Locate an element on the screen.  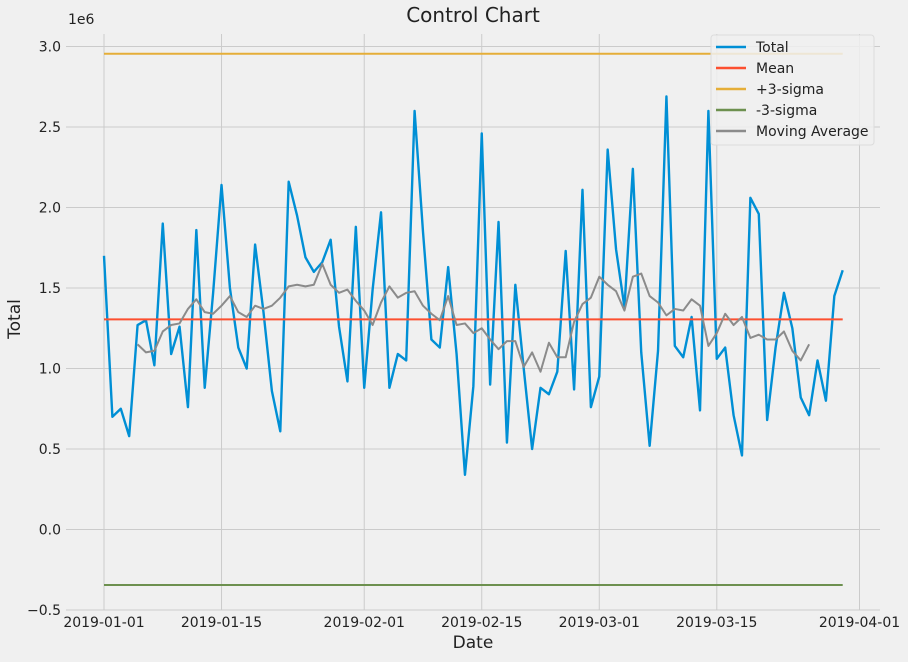
legend: Total Mean +3-sigma -3-sigma Moving Average is located at coordinates (792, 90).